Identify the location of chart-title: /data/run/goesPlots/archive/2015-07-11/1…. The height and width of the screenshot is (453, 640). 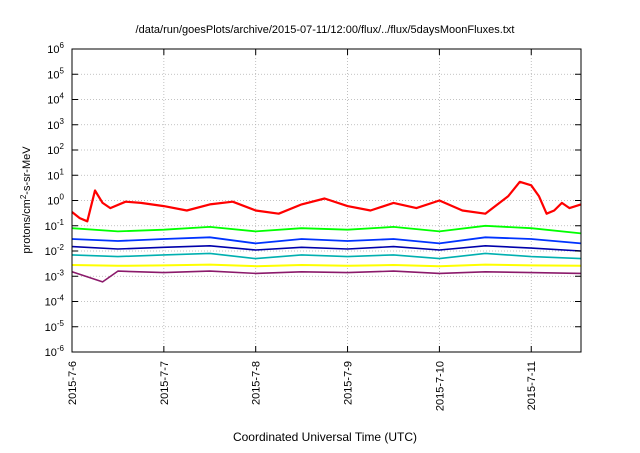
(325, 30).